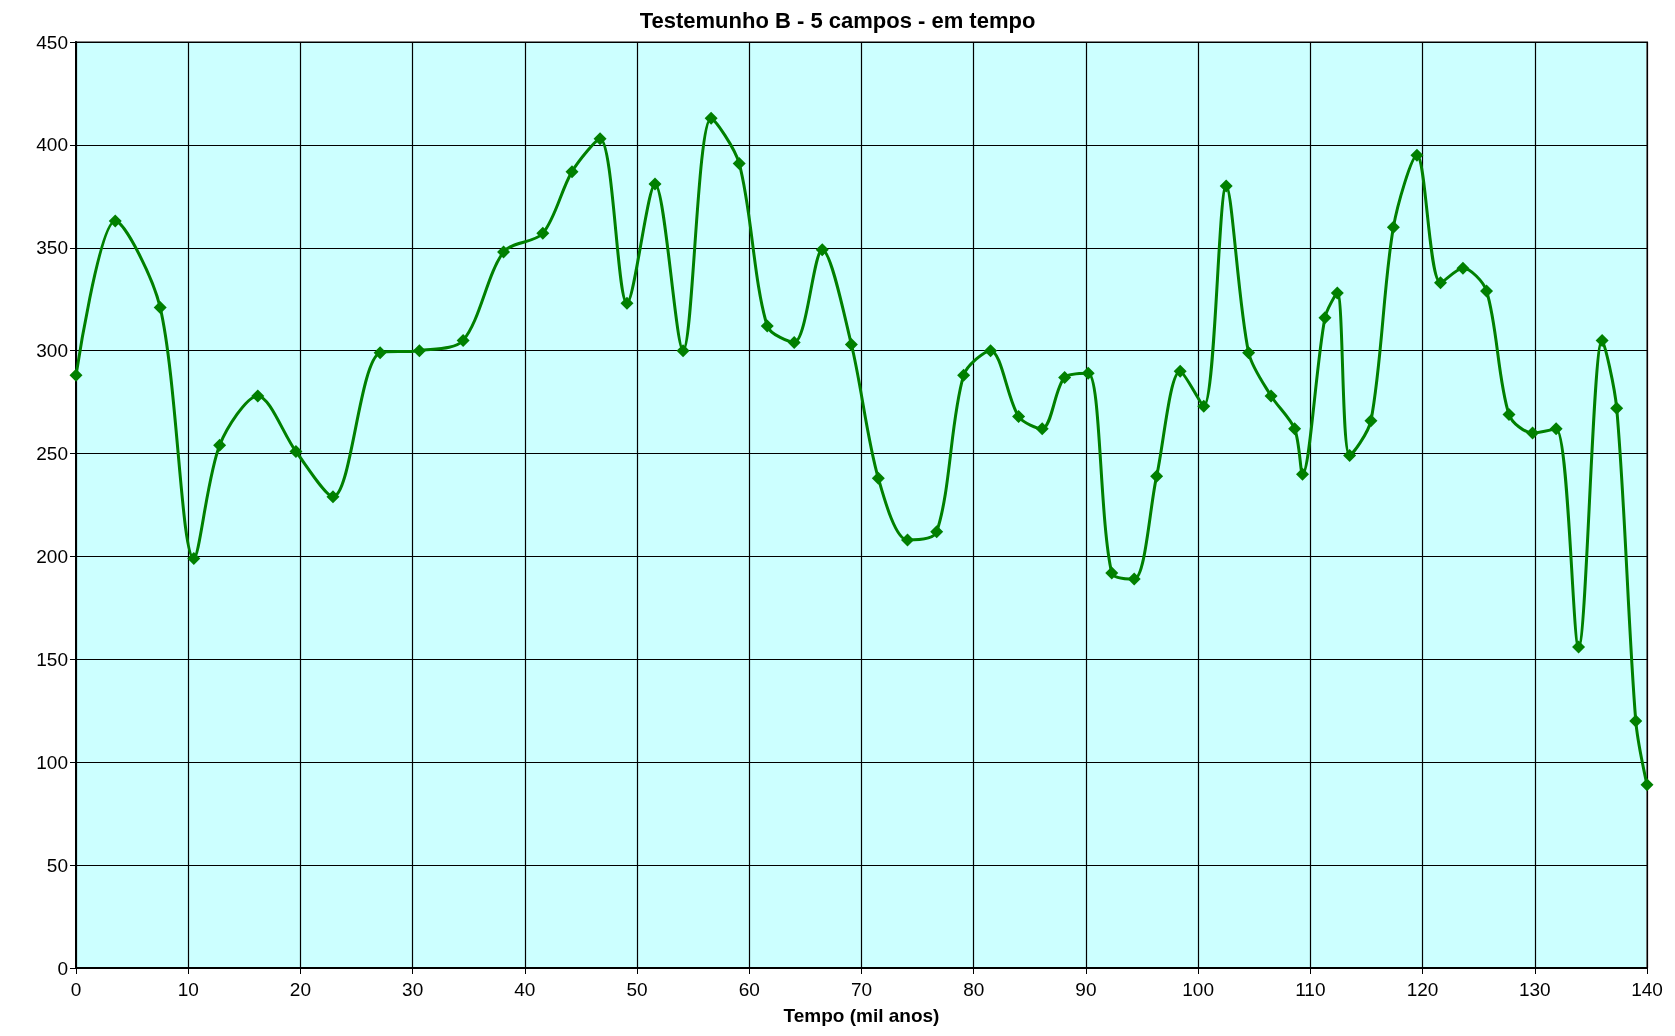 This screenshot has height=1036, width=1675. Describe the element at coordinates (52, 351) in the screenshot. I see `y-tick-label: 300` at that location.